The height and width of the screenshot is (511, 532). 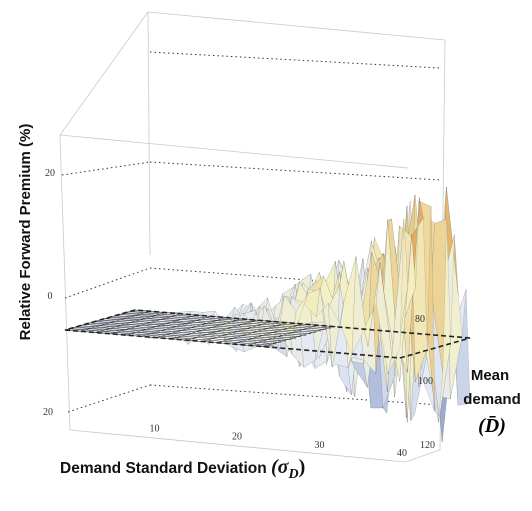 I want to click on x-axis-label-text: Demand Standard Deviation, so click(x=165, y=468).